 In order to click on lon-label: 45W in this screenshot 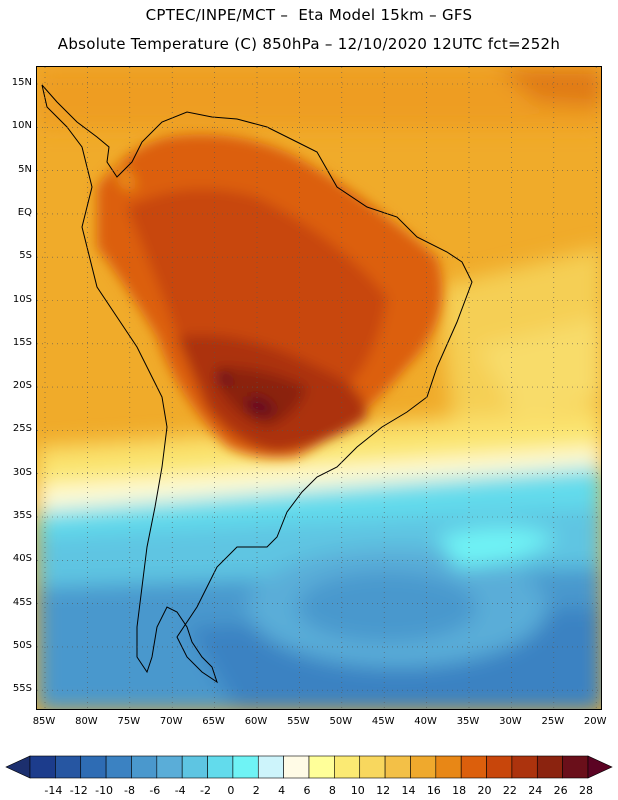, I will do `click(383, 721)`.